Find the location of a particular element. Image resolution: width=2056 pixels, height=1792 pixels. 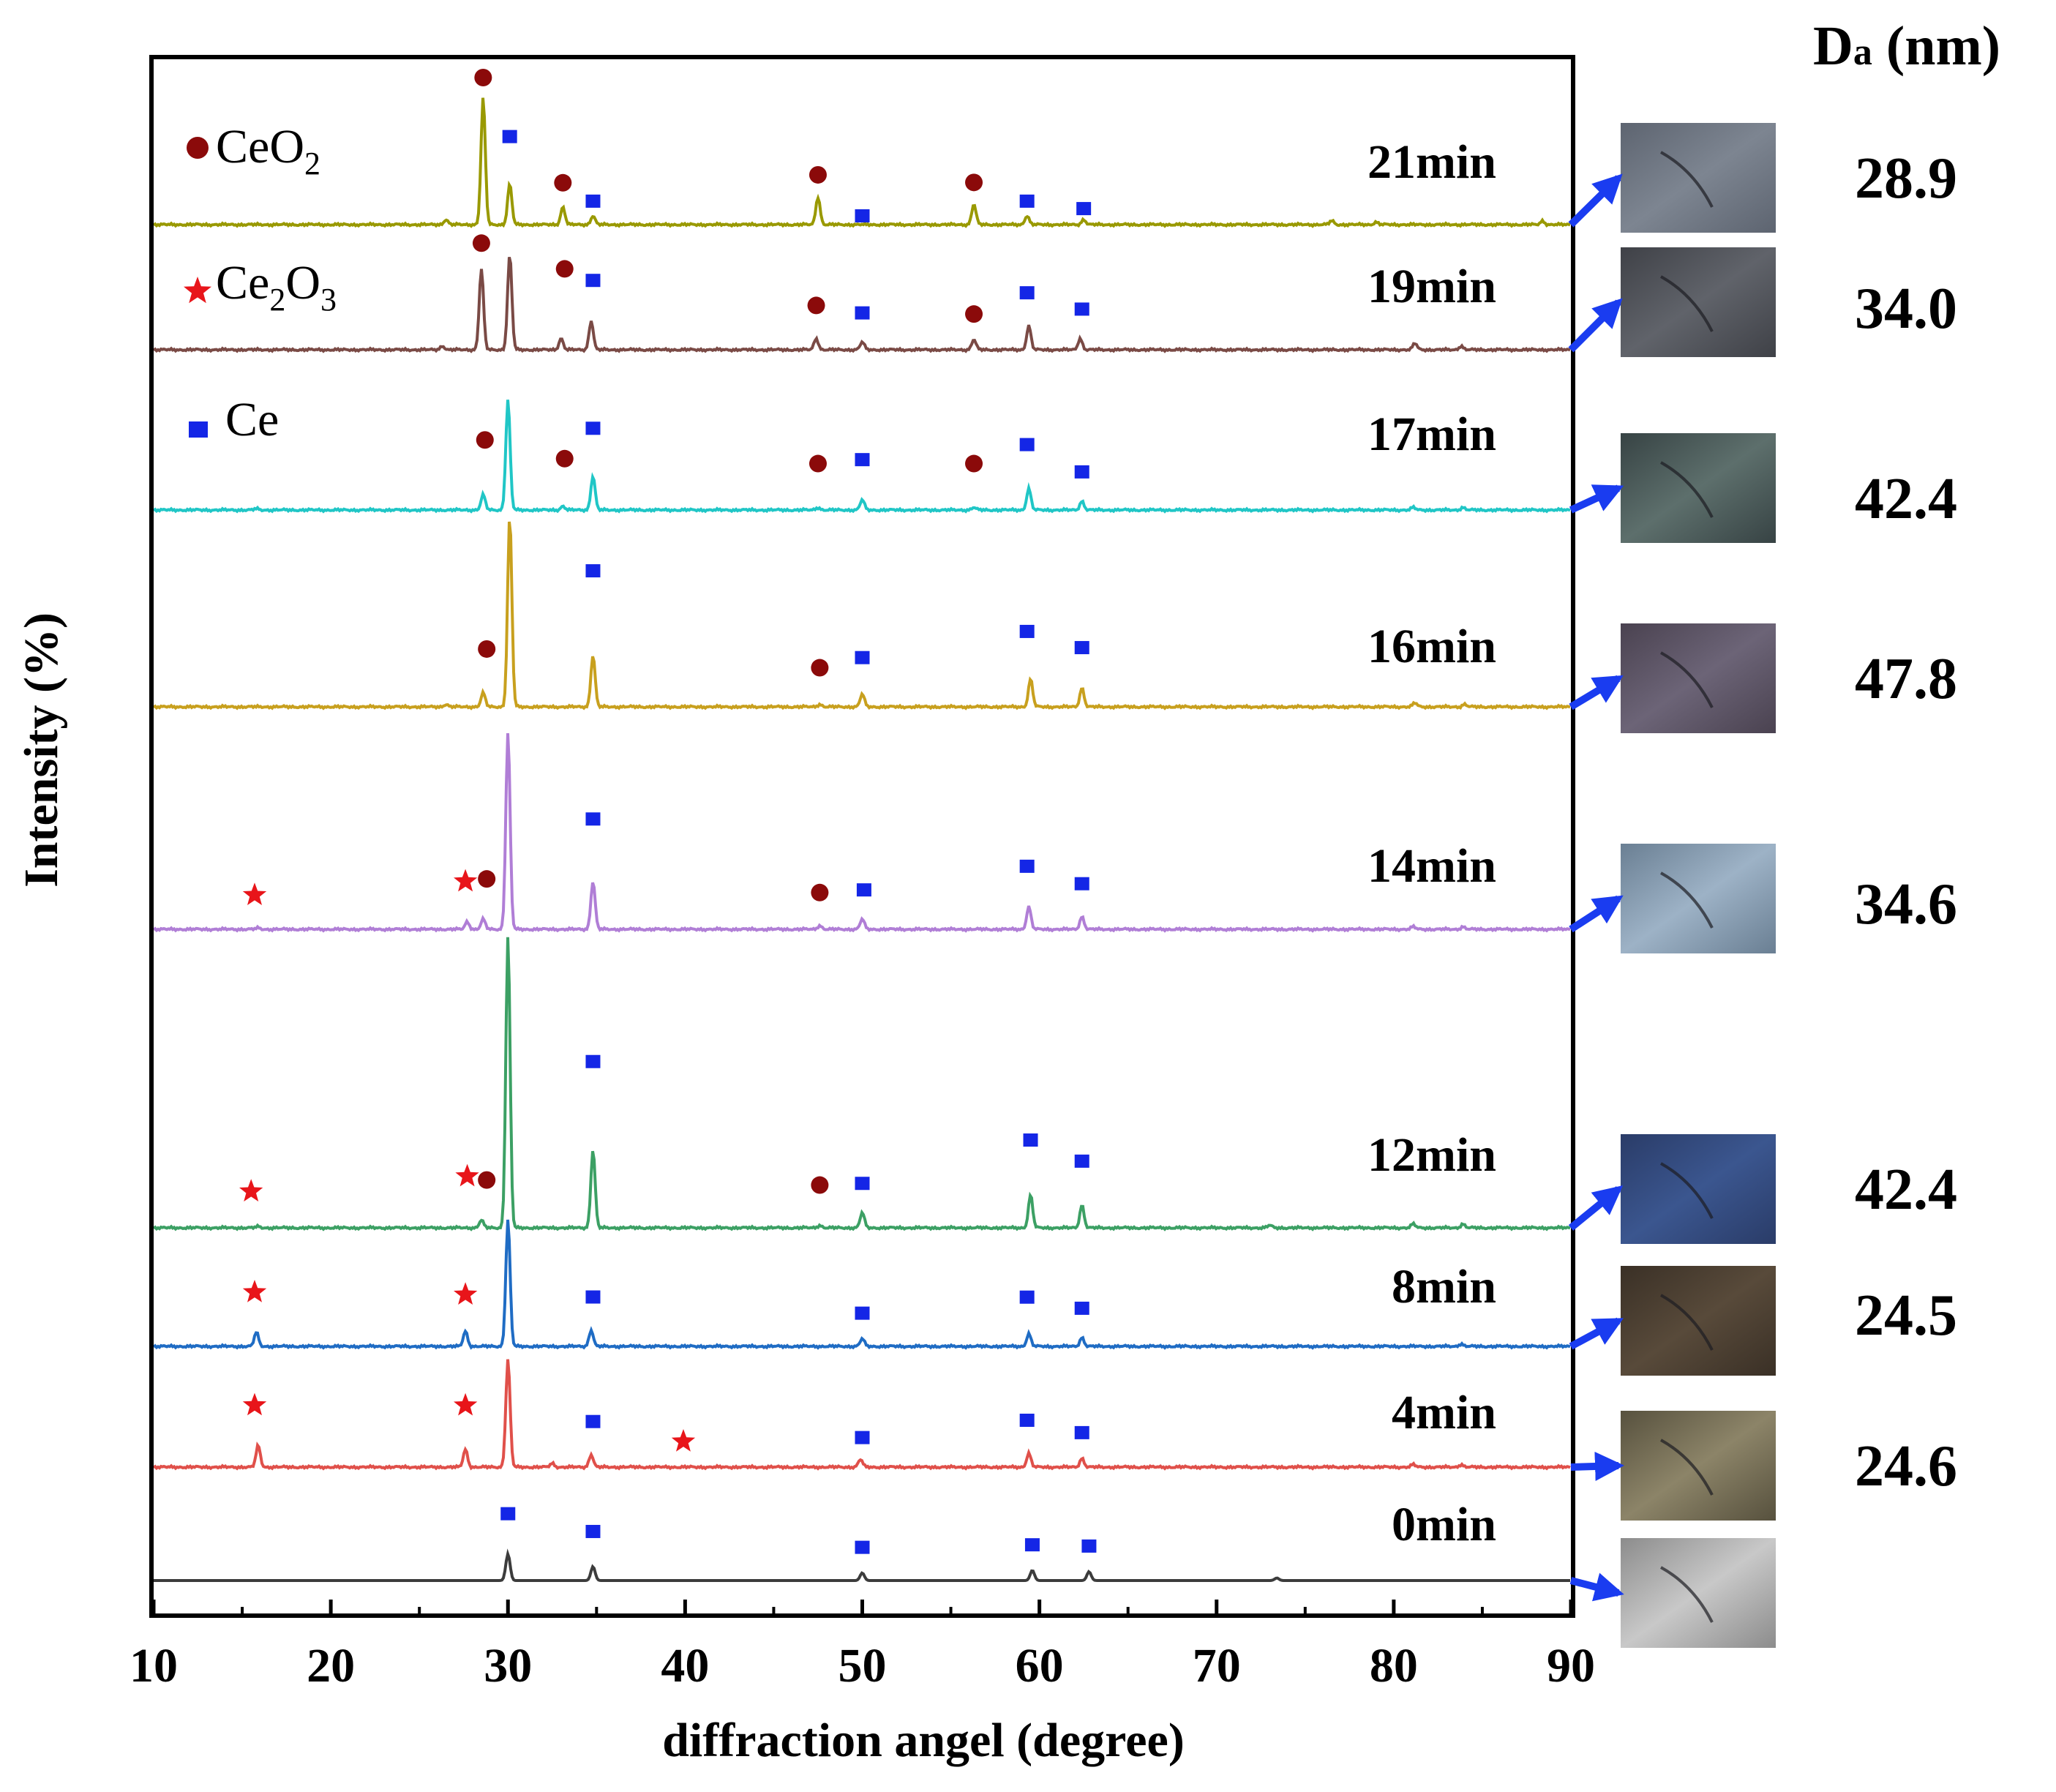

sample-image-14min is located at coordinates (1699, 898).